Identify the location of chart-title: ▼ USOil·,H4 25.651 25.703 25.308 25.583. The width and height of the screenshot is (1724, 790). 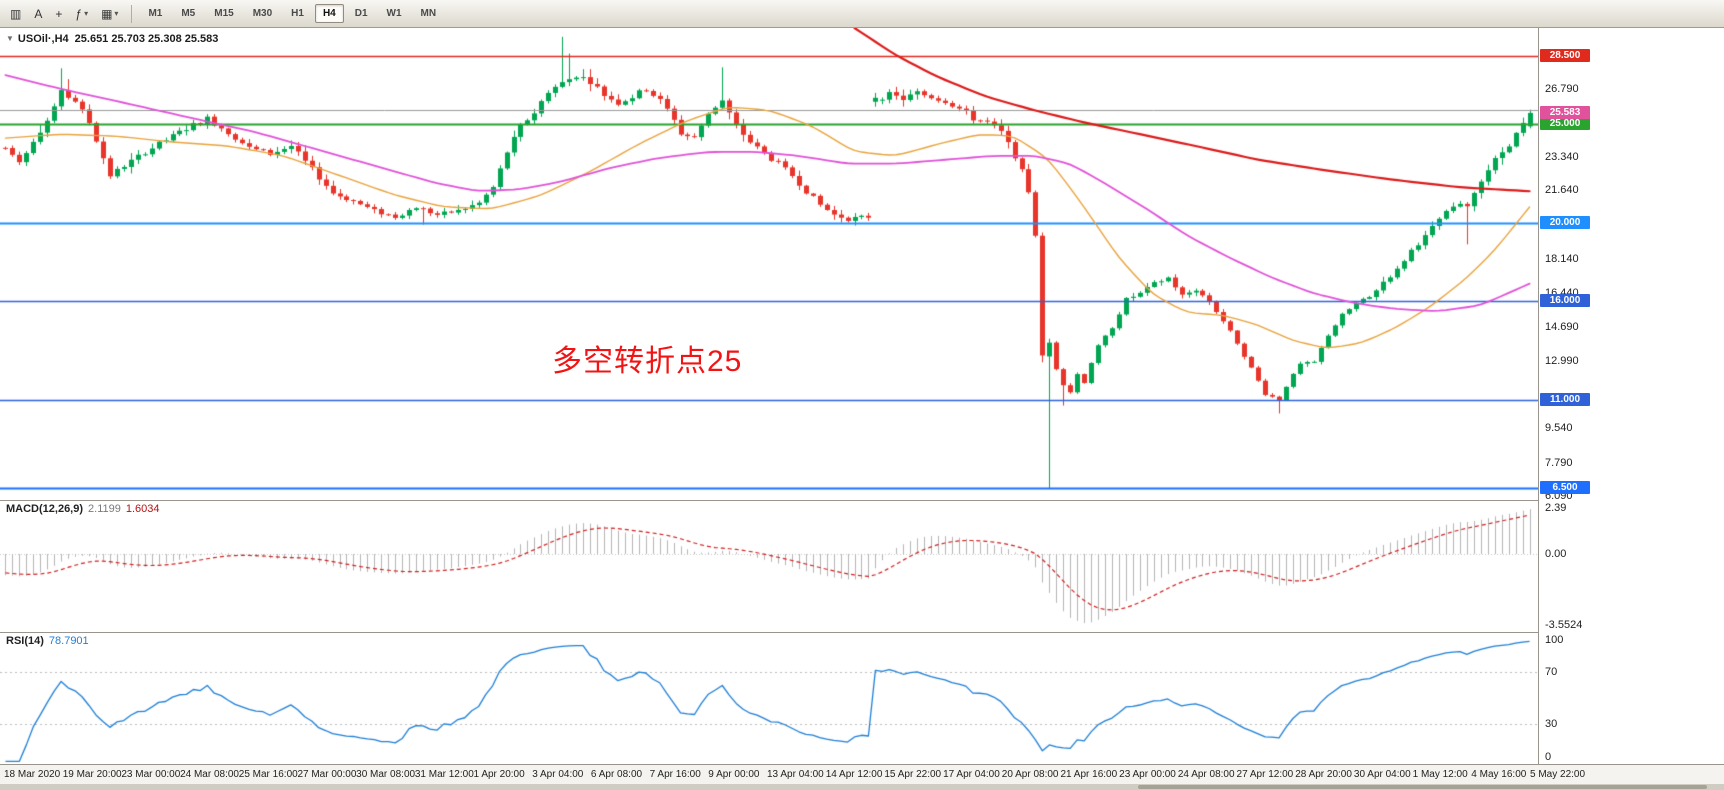
(112, 39).